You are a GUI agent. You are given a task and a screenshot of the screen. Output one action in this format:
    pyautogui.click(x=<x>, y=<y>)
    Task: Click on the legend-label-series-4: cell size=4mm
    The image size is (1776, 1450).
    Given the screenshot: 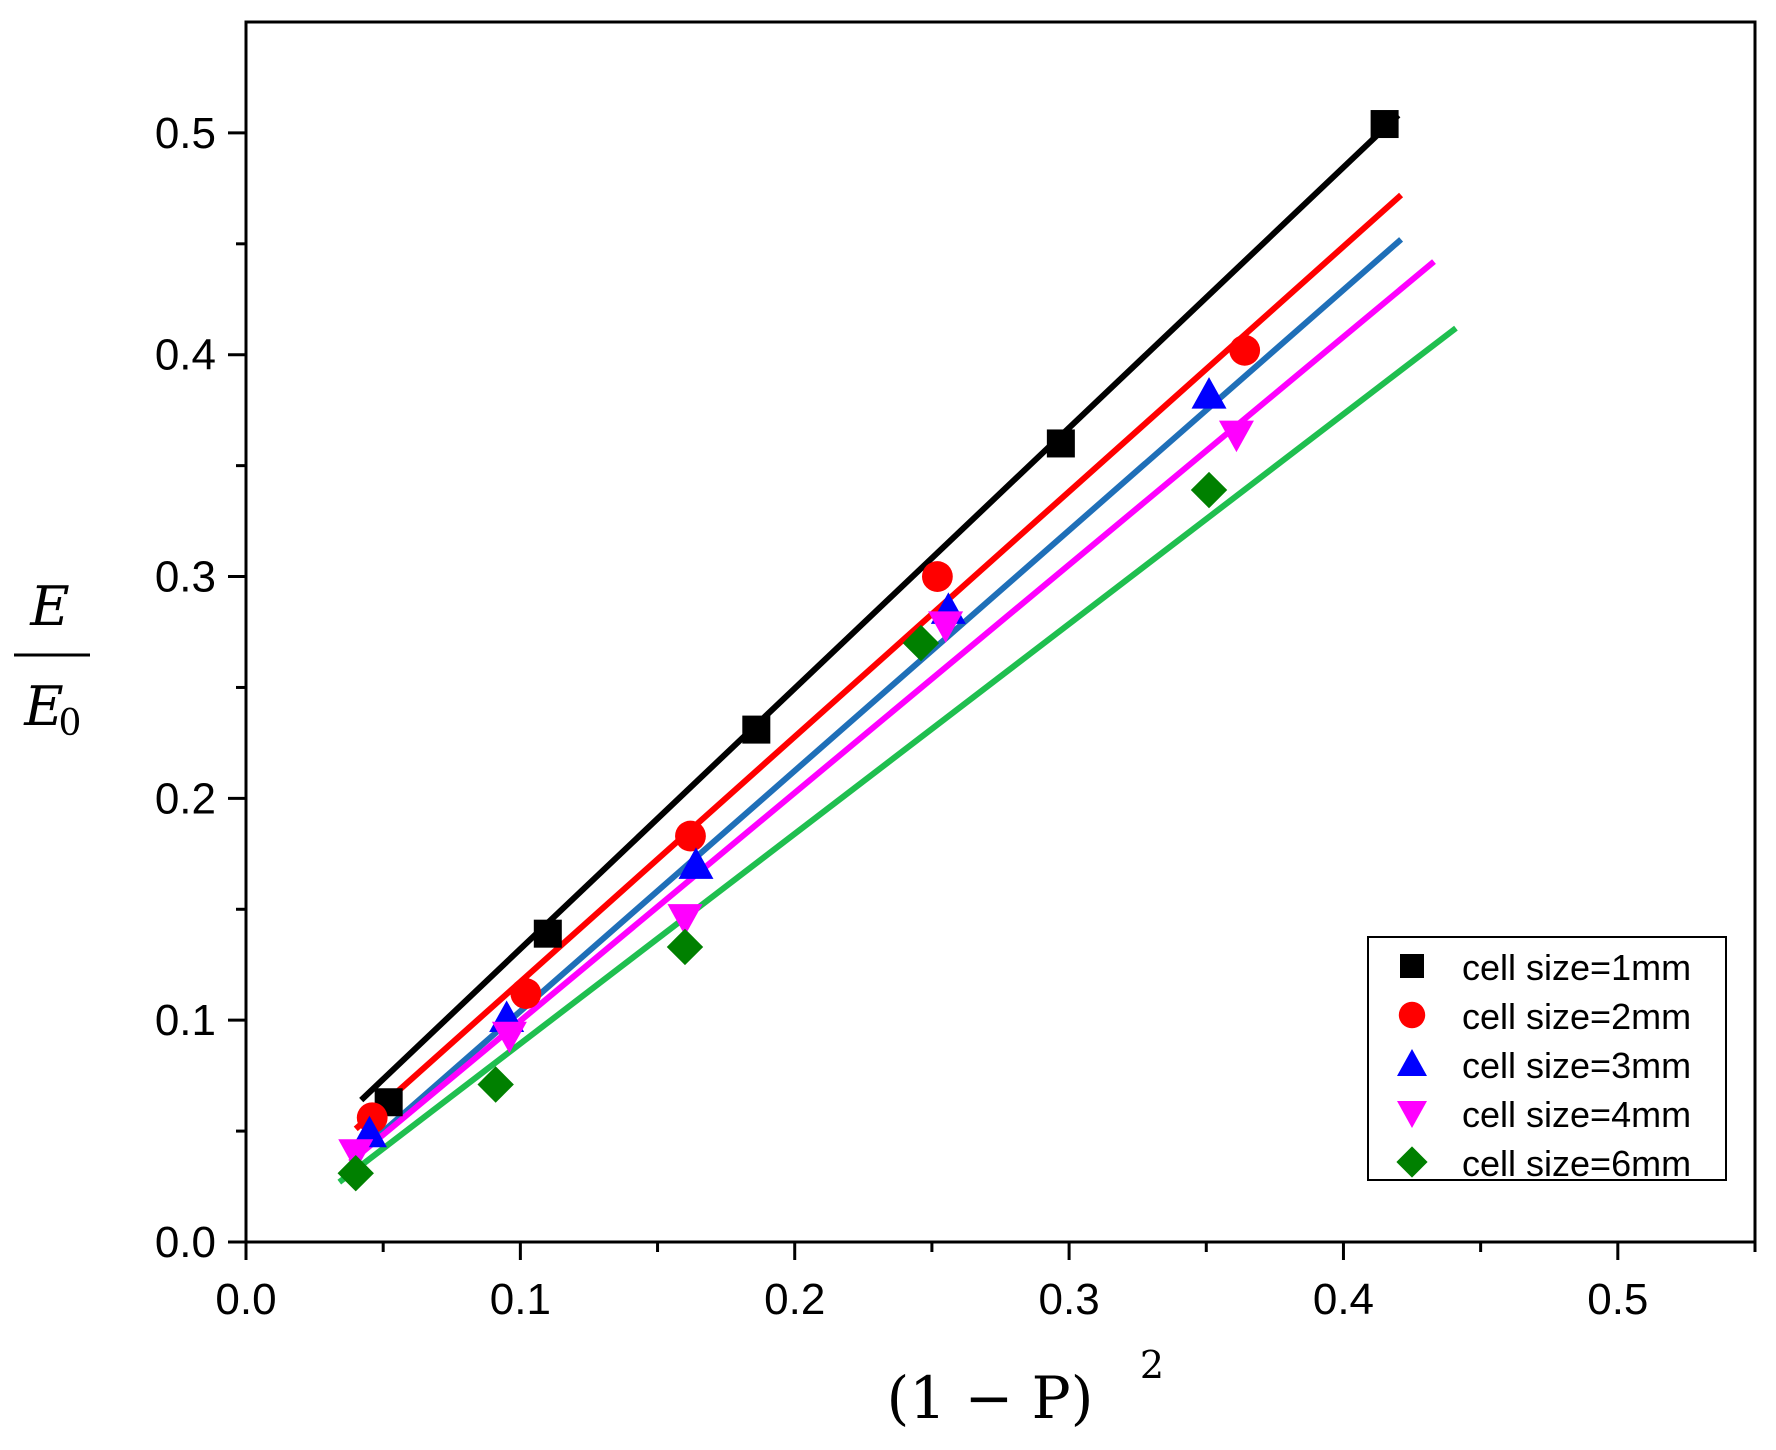 What is the action you would take?
    pyautogui.click(x=1576, y=1114)
    